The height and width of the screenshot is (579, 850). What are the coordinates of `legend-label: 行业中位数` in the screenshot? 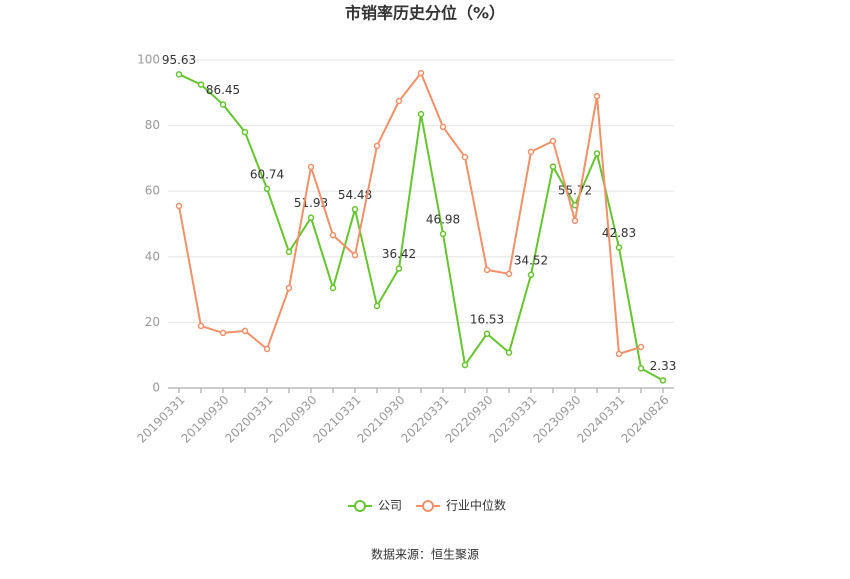 It's located at (476, 505).